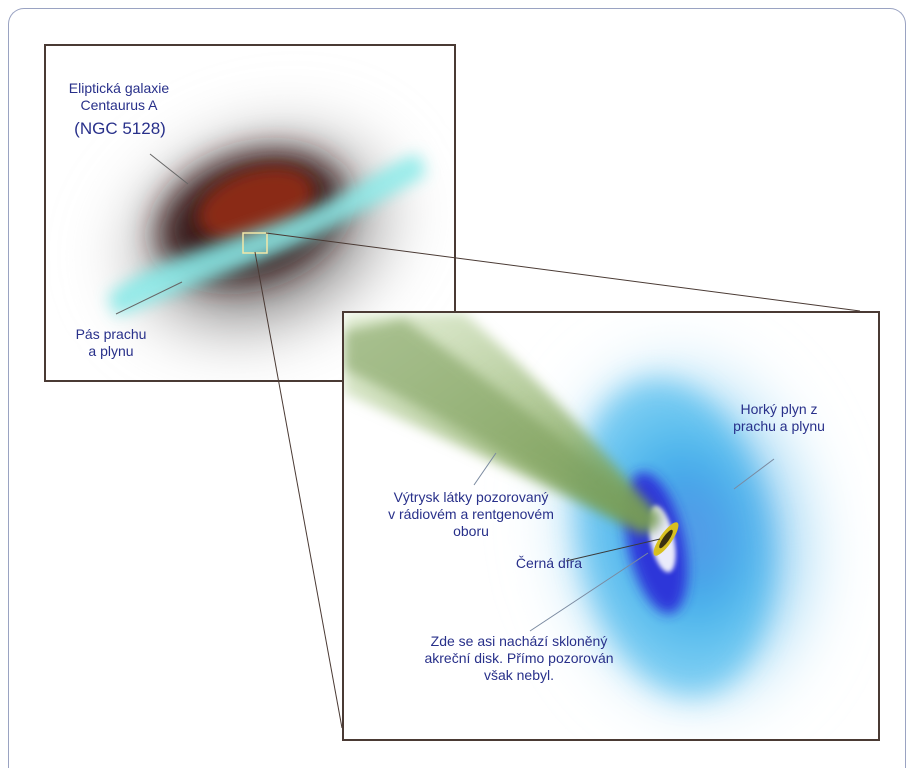  I want to click on black-hole-leader-line, so click(613, 550).